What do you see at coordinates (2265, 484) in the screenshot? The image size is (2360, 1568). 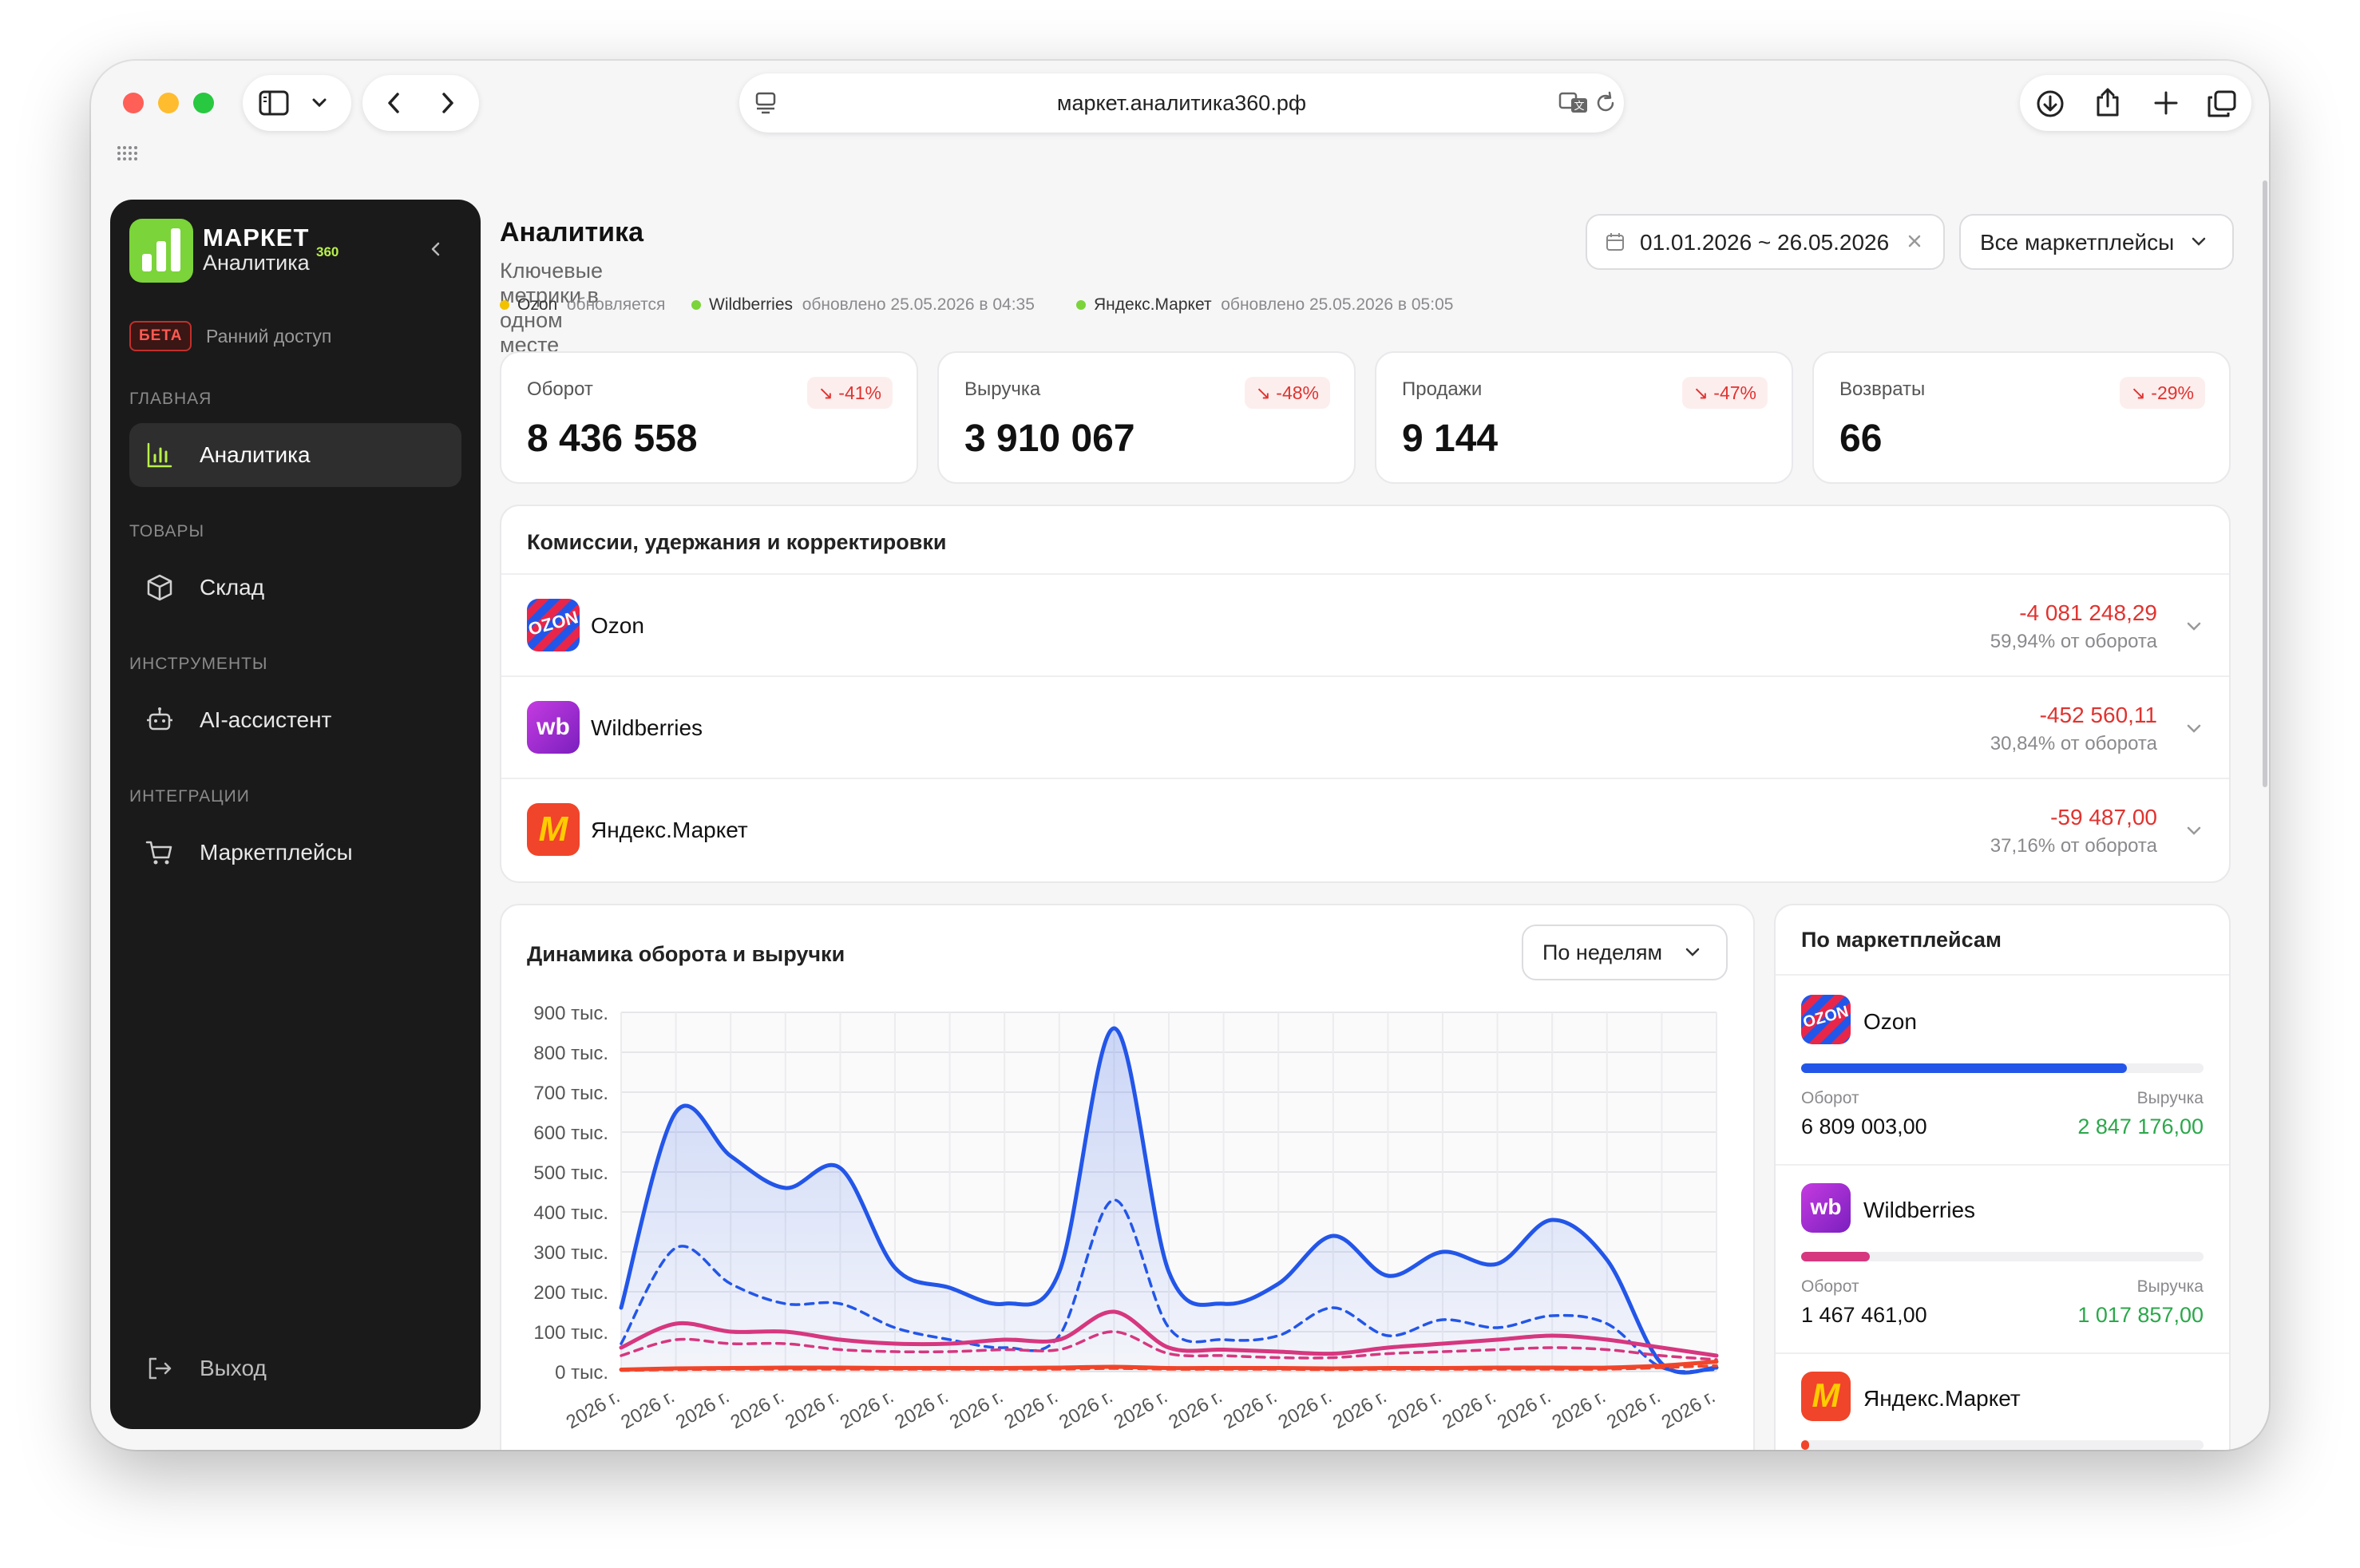 I see `scrollbar` at bounding box center [2265, 484].